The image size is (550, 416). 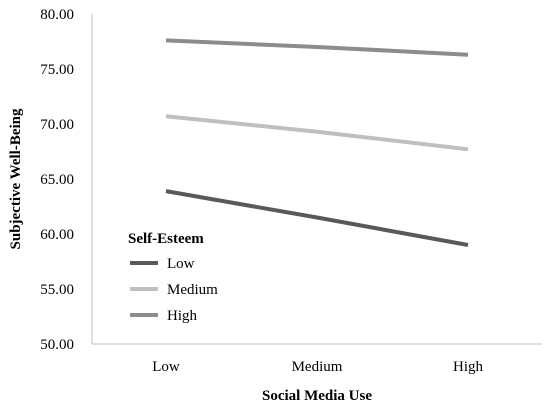 I want to click on x-axis-title: Social Media Use, so click(x=317, y=396).